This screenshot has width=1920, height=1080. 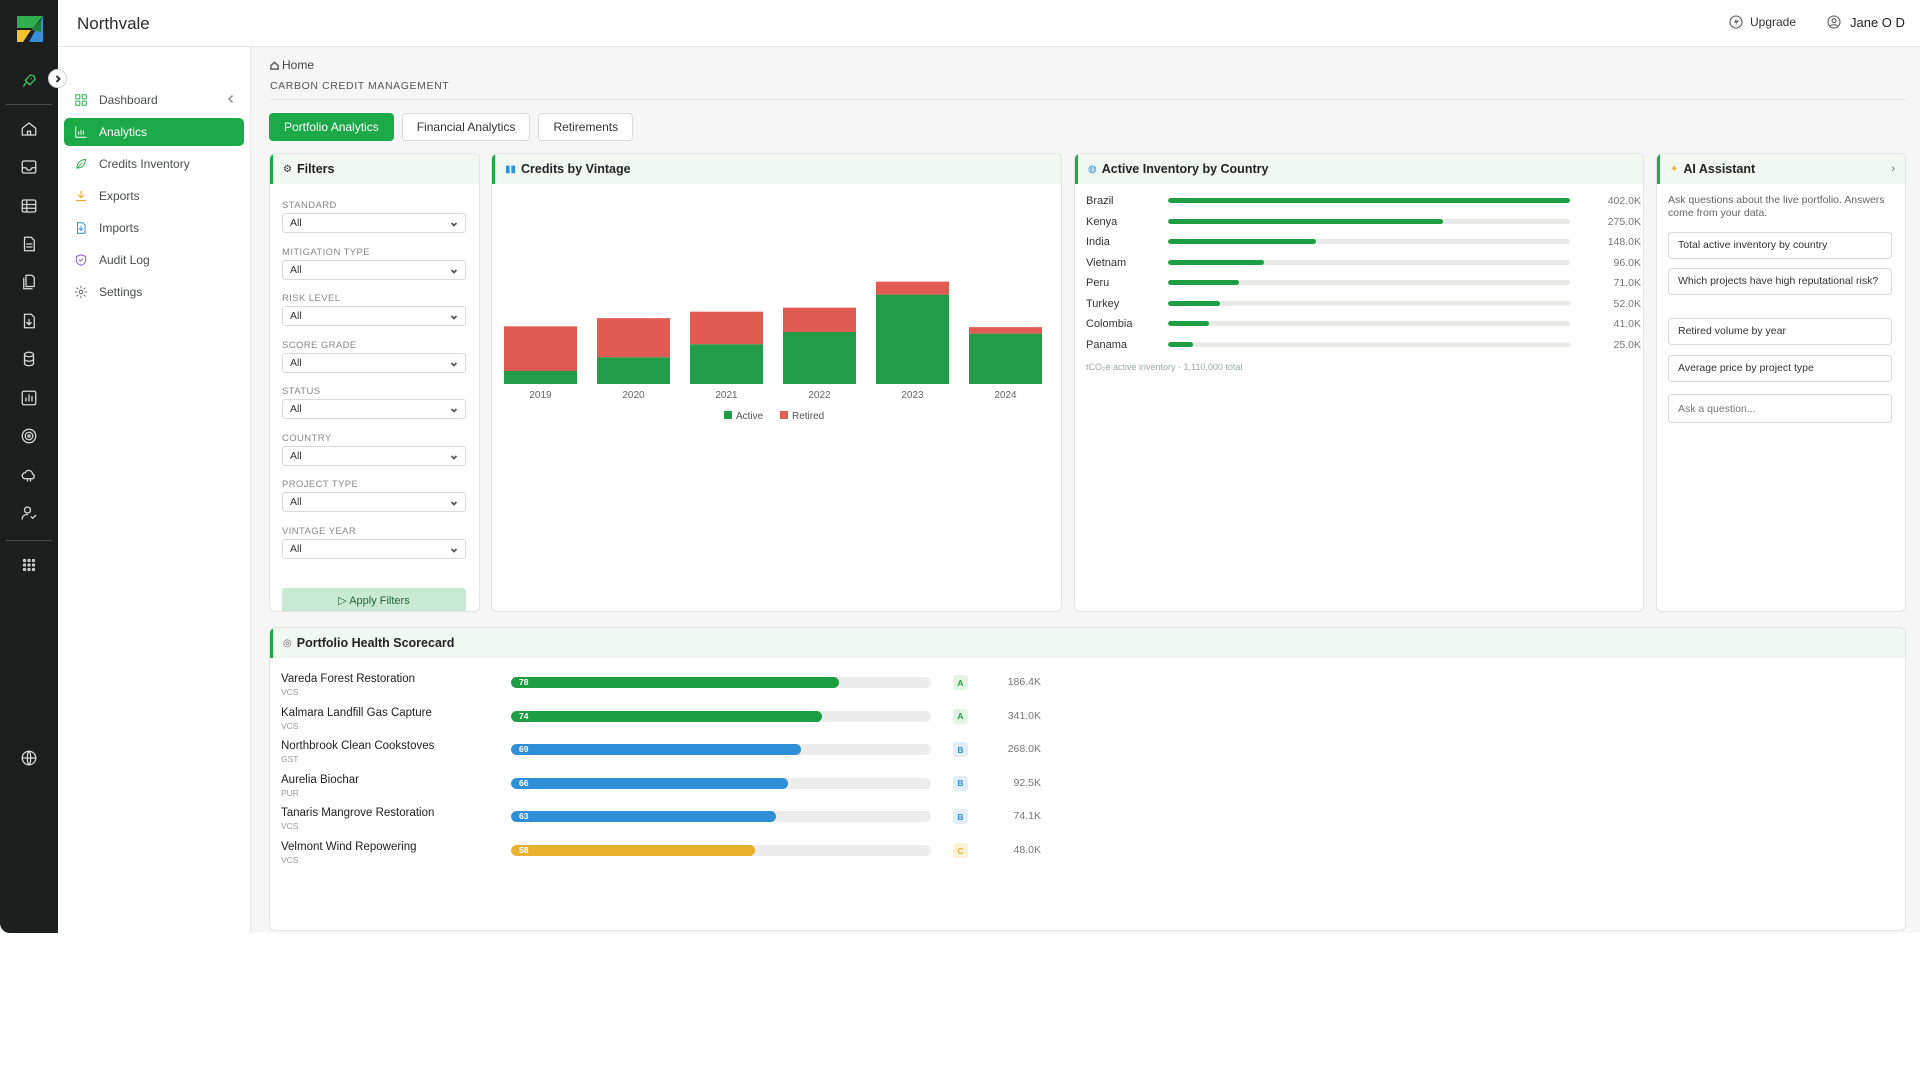 I want to click on chart-icon, so click(x=29, y=398).